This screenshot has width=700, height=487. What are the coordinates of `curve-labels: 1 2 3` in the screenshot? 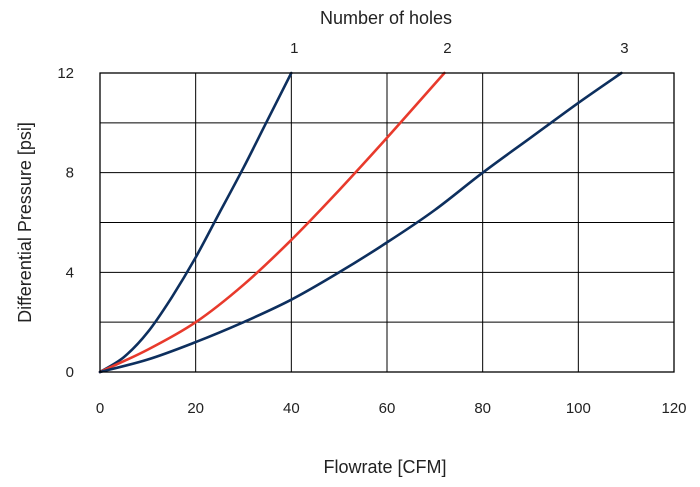 It's located at (459, 48).